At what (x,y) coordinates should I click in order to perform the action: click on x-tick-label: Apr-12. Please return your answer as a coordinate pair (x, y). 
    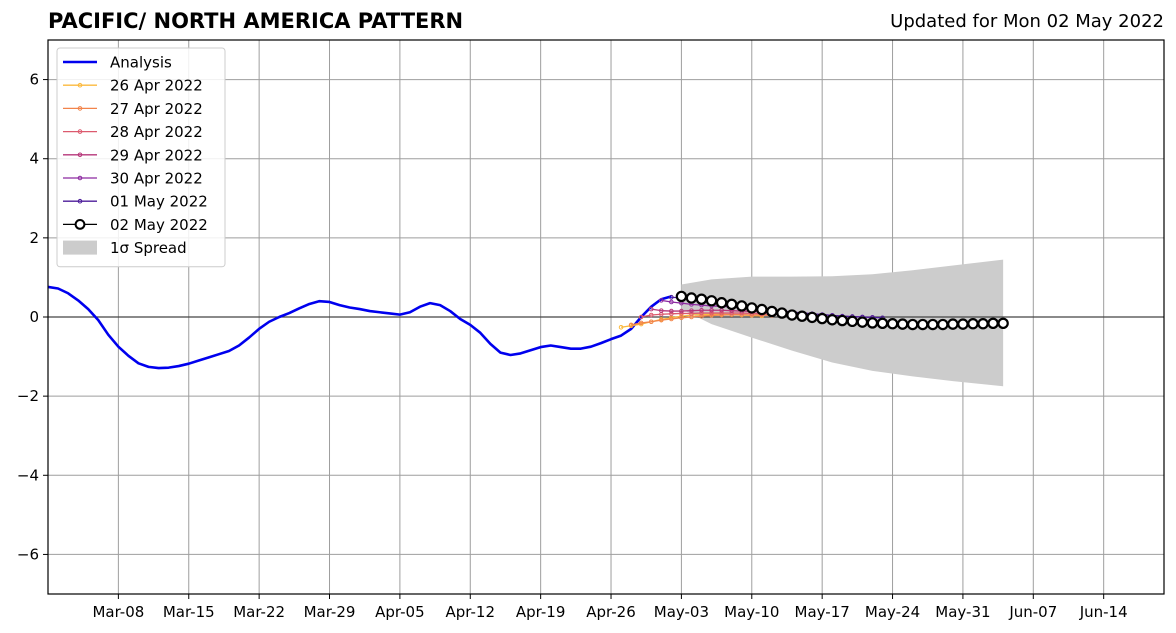
    Looking at the image, I should click on (471, 612).